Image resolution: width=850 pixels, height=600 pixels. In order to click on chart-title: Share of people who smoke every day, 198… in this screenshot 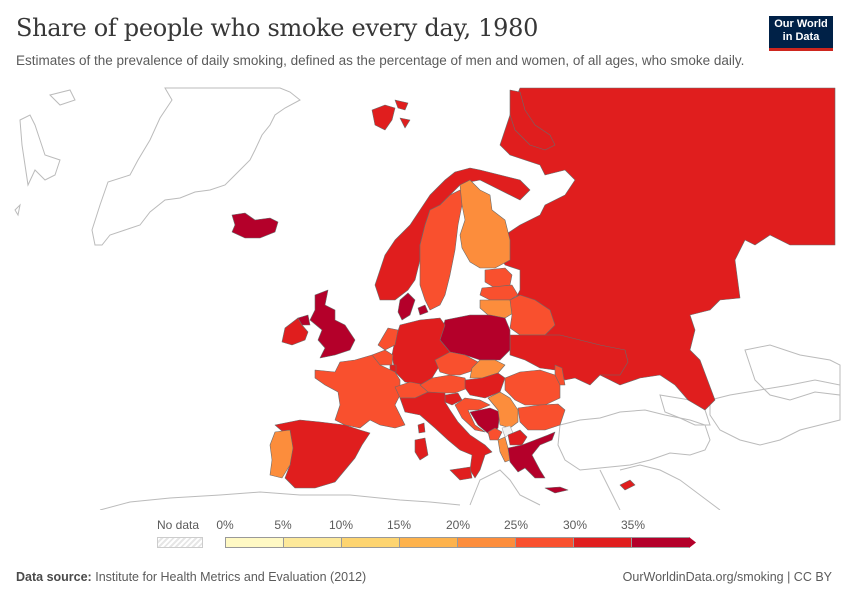, I will do `click(277, 28)`.